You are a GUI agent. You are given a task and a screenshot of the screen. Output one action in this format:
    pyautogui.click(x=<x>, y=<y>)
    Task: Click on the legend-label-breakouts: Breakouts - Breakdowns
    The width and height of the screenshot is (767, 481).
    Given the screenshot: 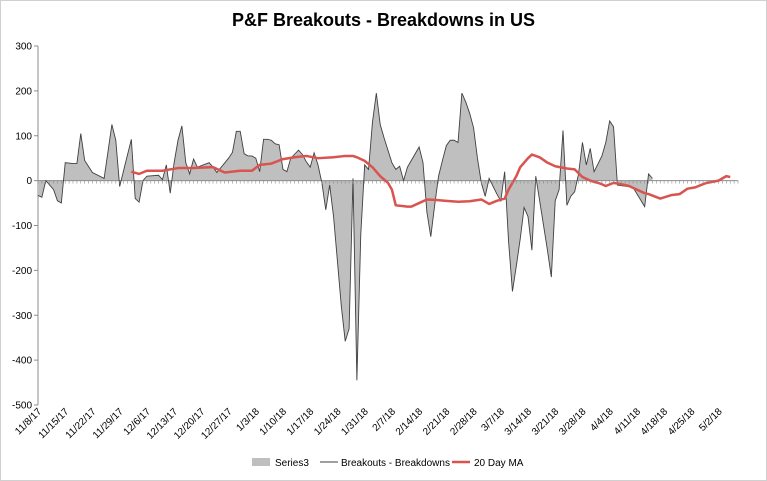 What is the action you would take?
    pyautogui.click(x=395, y=463)
    